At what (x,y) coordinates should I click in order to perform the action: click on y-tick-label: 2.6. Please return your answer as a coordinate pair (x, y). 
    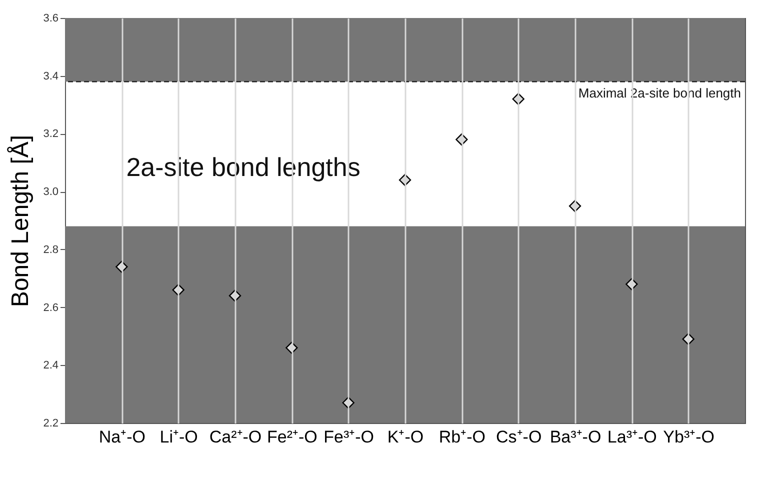
    Looking at the image, I should click on (50, 308).